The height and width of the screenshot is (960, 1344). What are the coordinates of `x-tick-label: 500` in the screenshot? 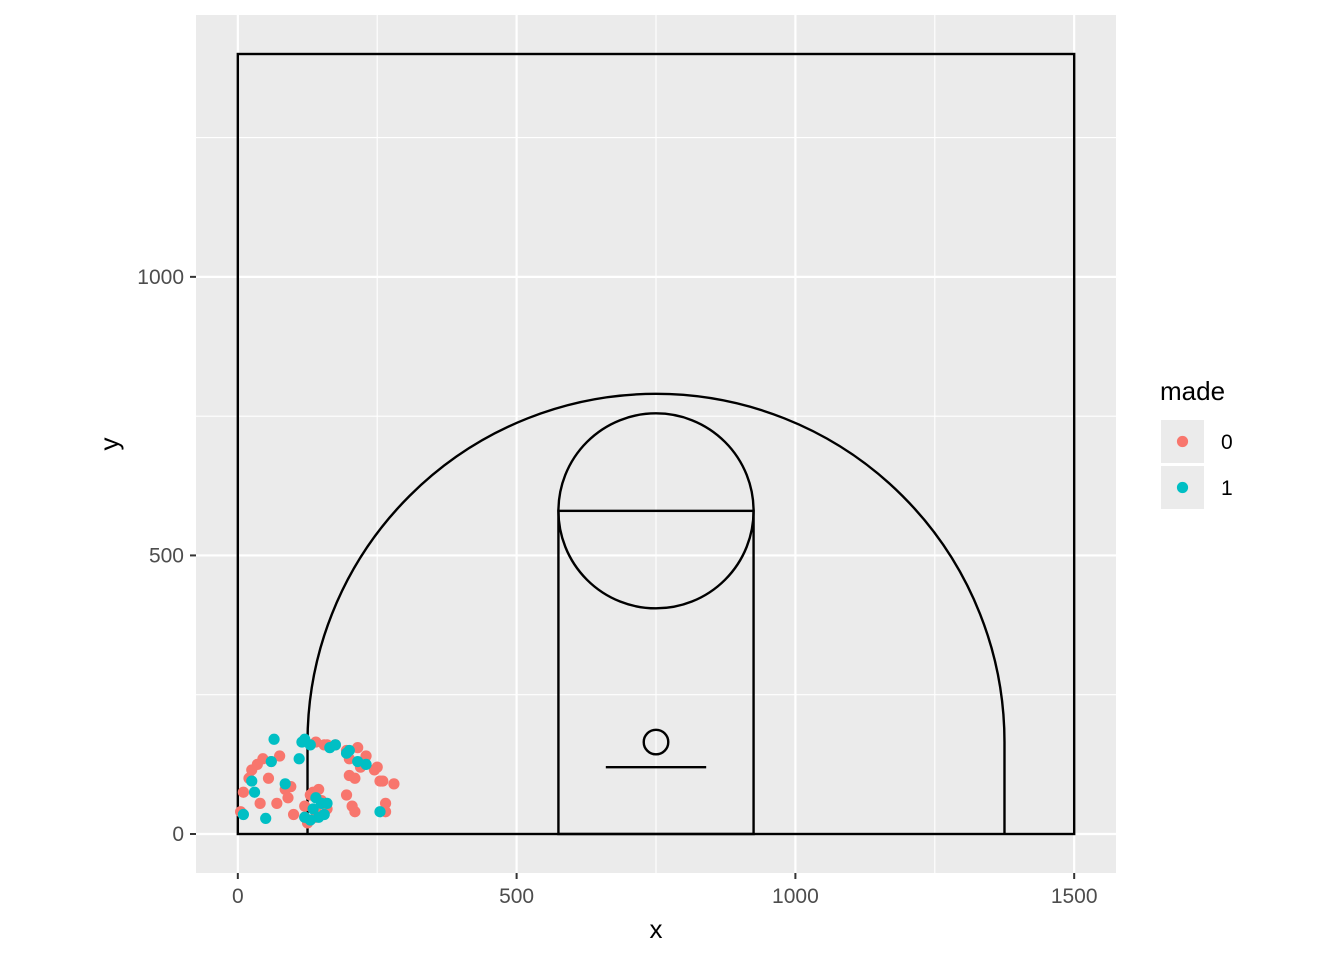 It's located at (516, 896).